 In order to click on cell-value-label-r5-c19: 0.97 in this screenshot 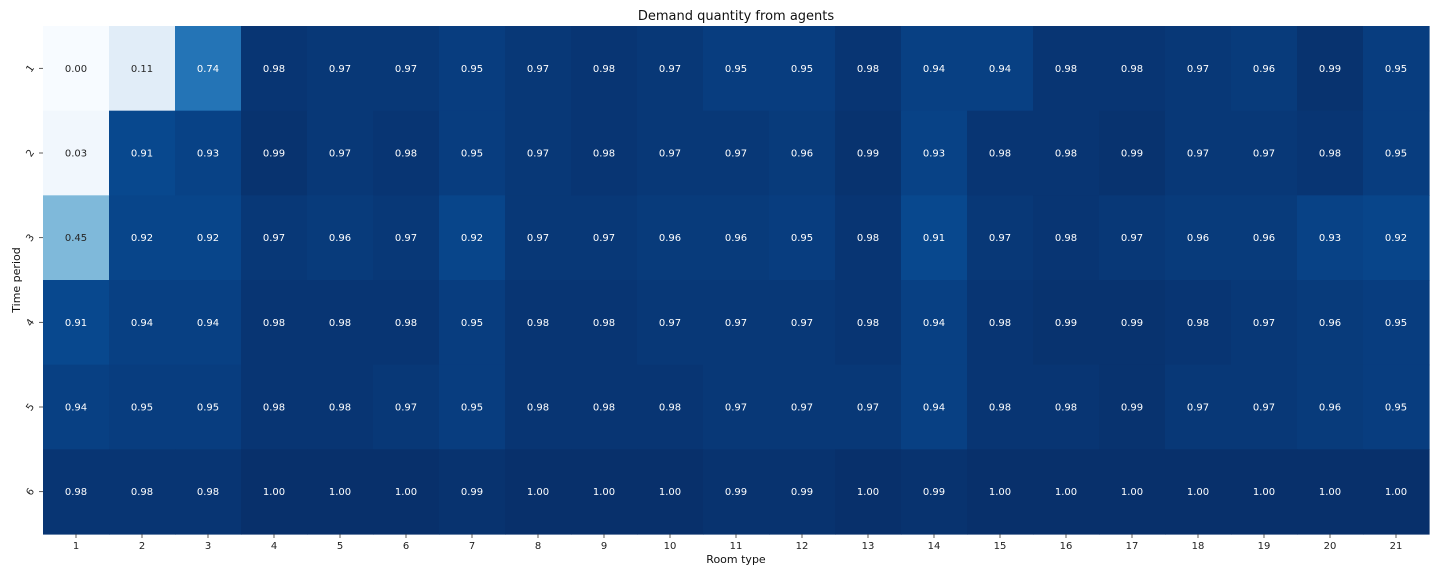, I will do `click(1264, 408)`.